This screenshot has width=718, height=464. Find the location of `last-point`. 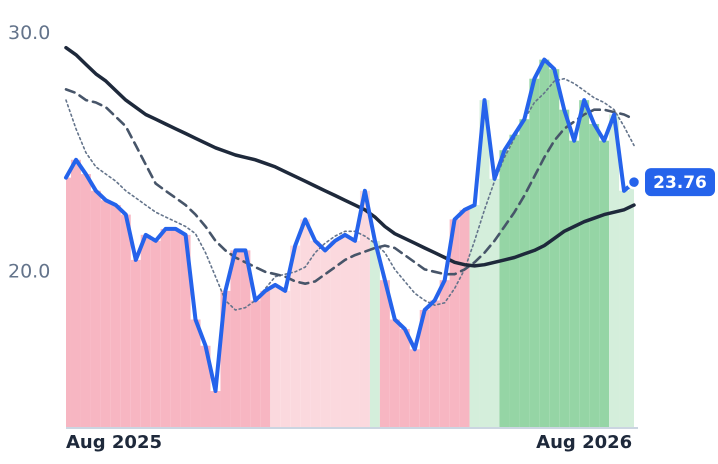

last-point is located at coordinates (634, 182).